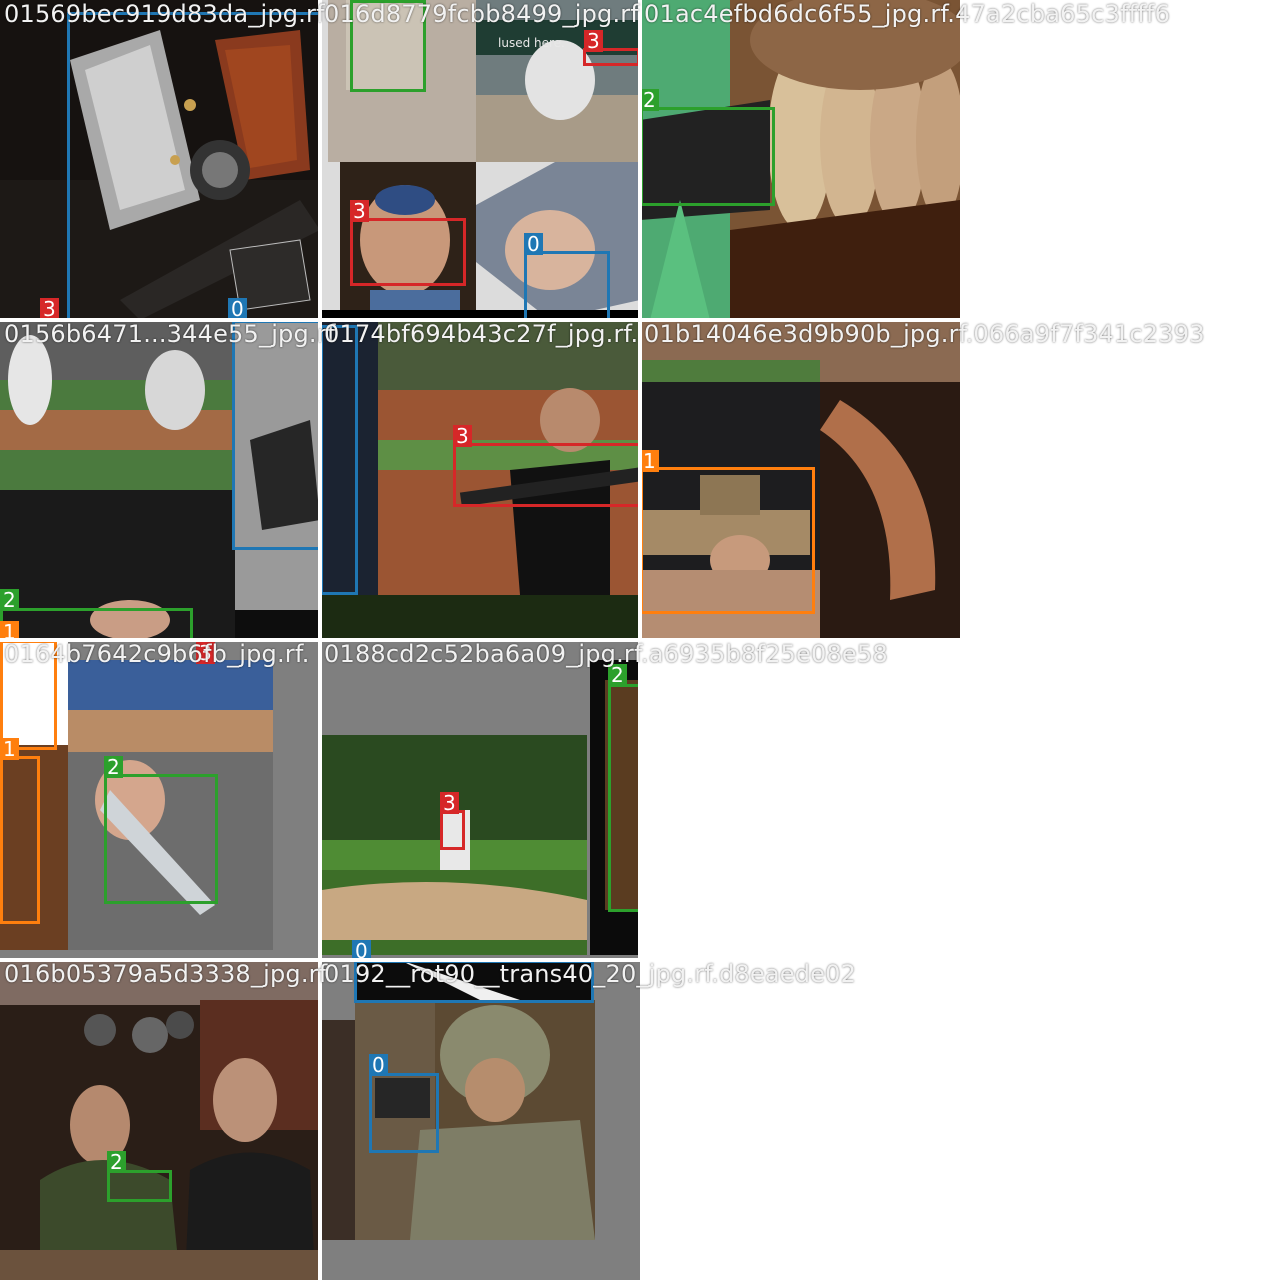 The image size is (1280, 1280). Describe the element at coordinates (624, 798) in the screenshot. I see `tile-8-box-class2` at that location.